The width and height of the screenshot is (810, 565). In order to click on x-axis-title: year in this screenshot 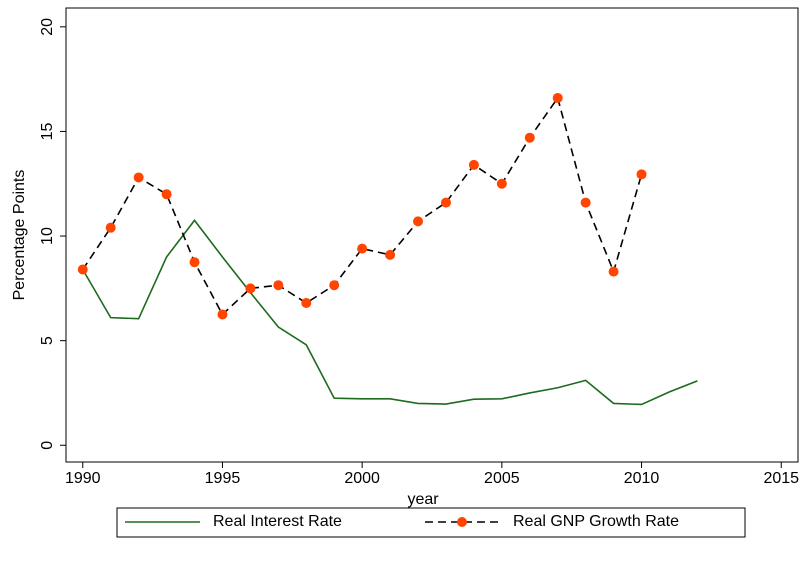, I will do `click(423, 499)`.